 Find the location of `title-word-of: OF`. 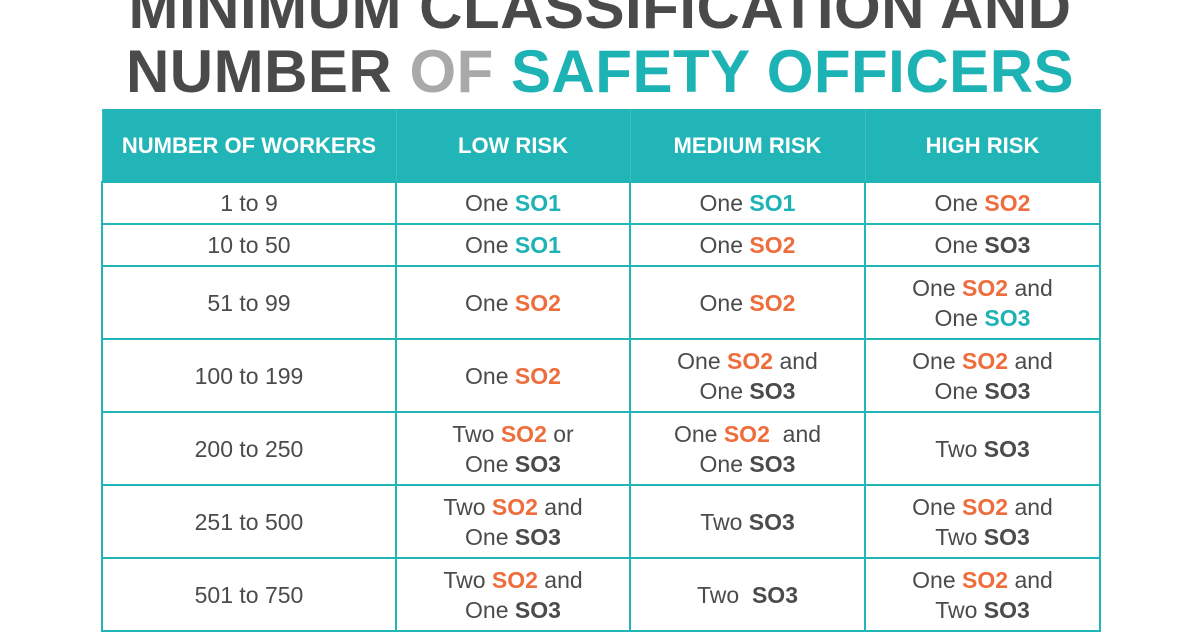

title-word-of: OF is located at coordinates (451, 71).